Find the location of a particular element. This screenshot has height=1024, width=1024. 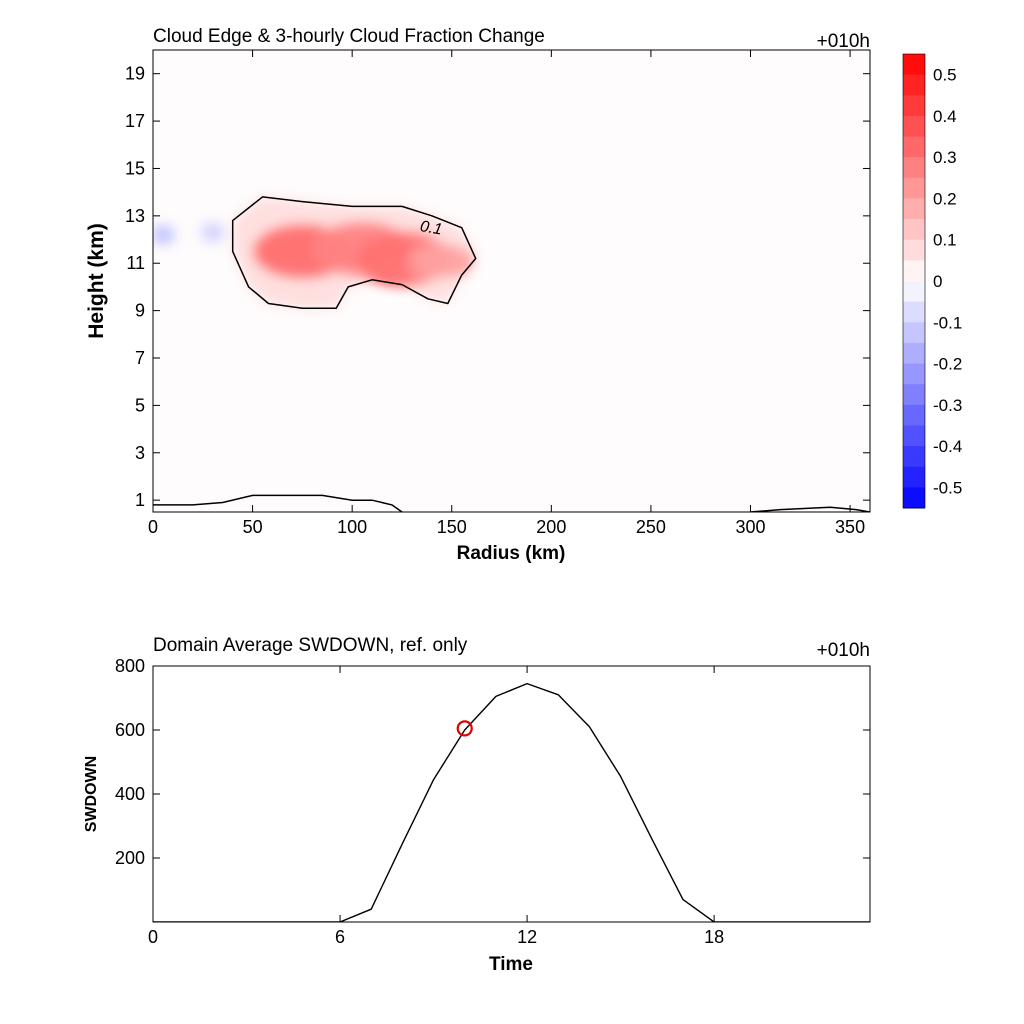

contour-lower-cloud is located at coordinates (278, 503).